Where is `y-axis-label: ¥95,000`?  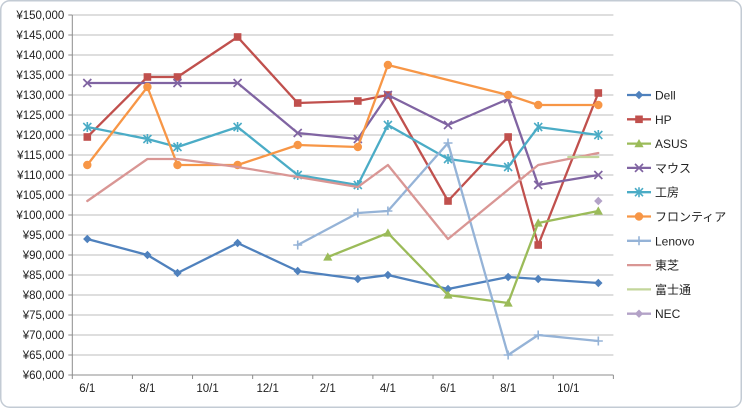
y-axis-label: ¥95,000 is located at coordinates (43, 236).